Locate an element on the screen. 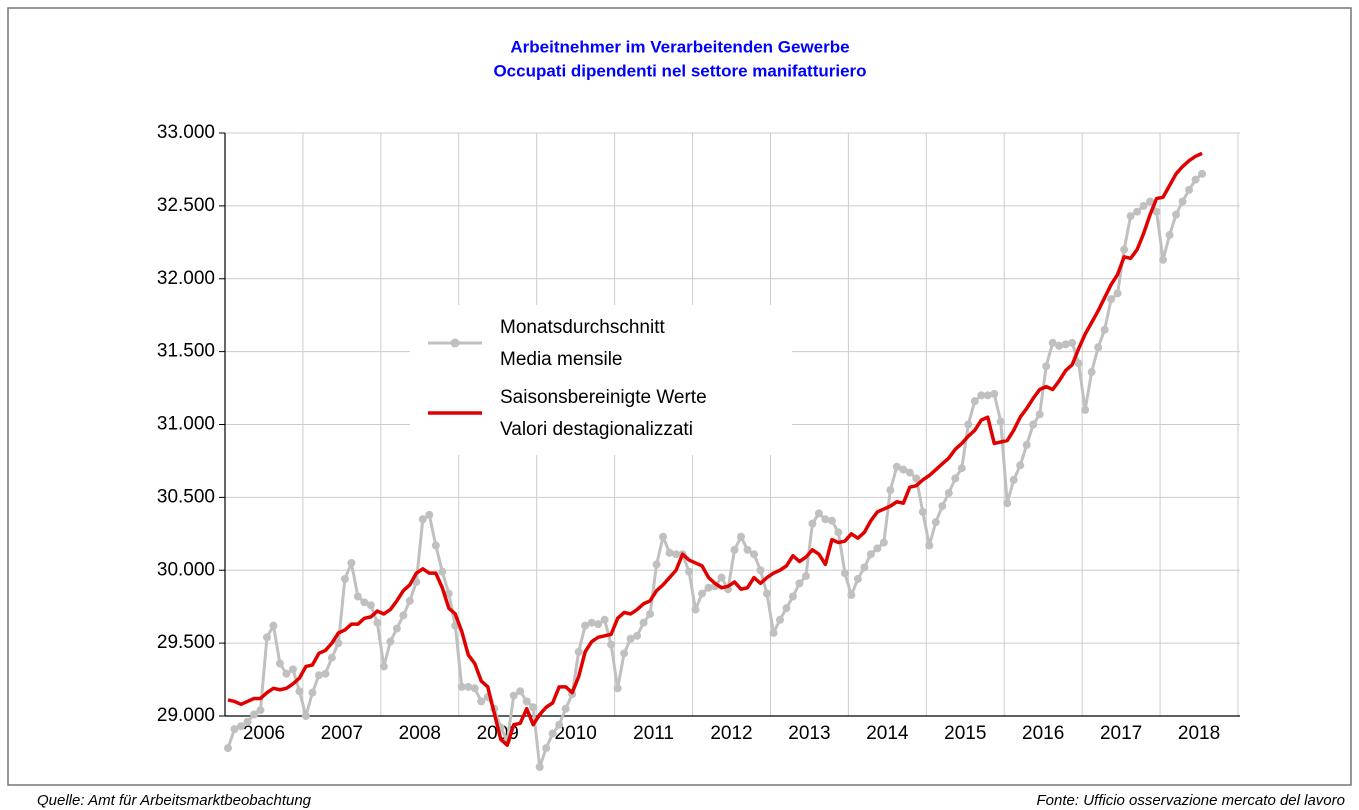  legend-label: Saisonsbereinigte Werte is located at coordinates (603, 397).